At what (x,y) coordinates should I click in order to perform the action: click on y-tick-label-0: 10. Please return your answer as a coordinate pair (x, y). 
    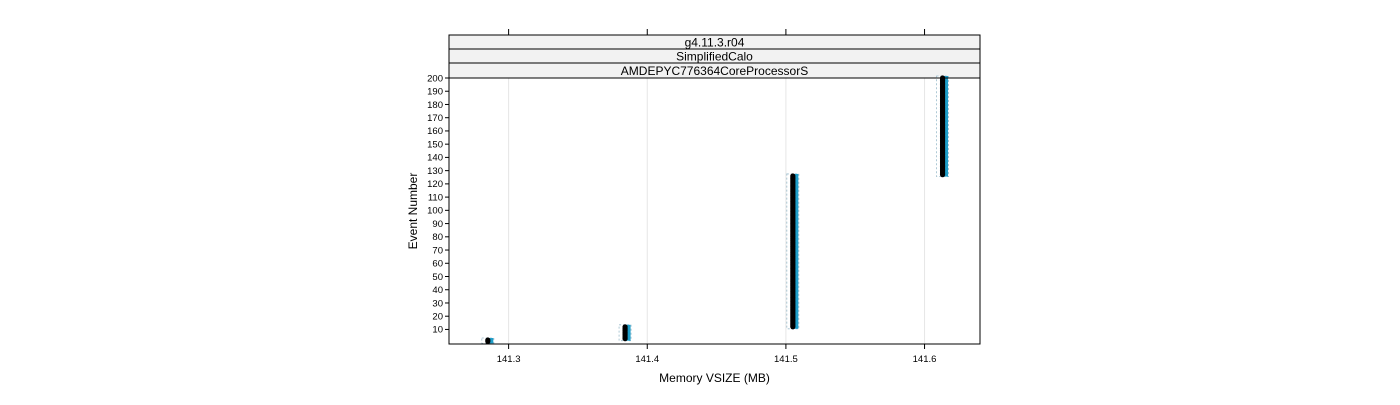
    Looking at the image, I should click on (437, 330).